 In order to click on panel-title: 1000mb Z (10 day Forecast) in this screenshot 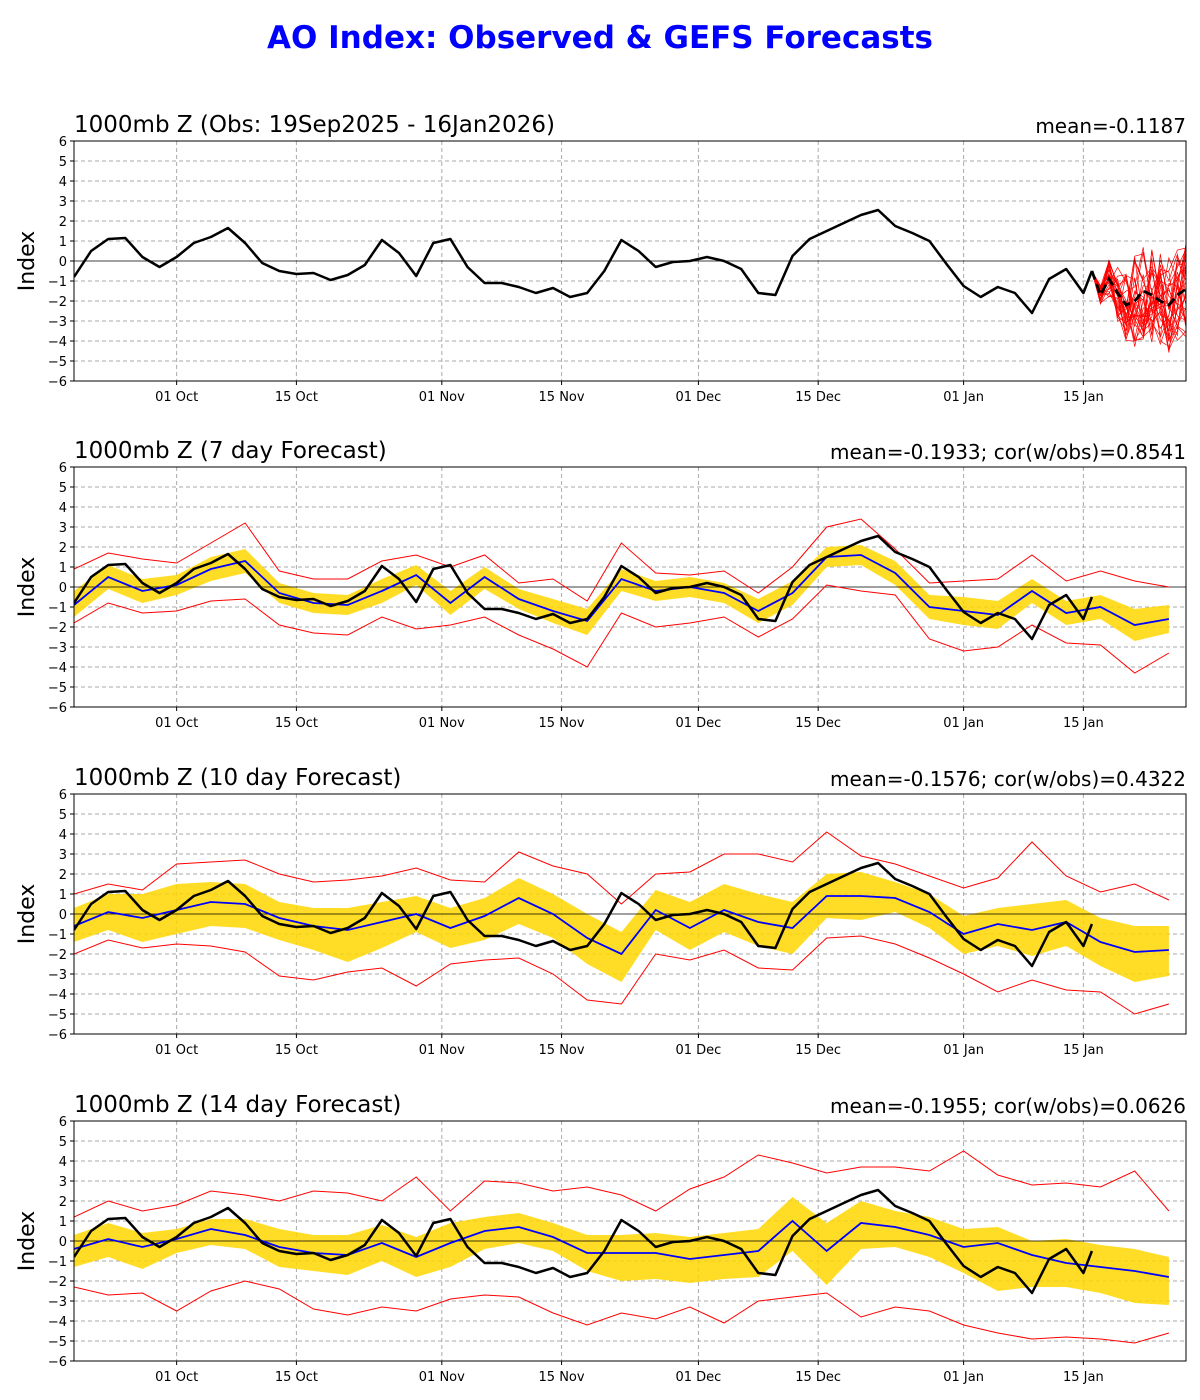, I will do `click(237, 778)`.